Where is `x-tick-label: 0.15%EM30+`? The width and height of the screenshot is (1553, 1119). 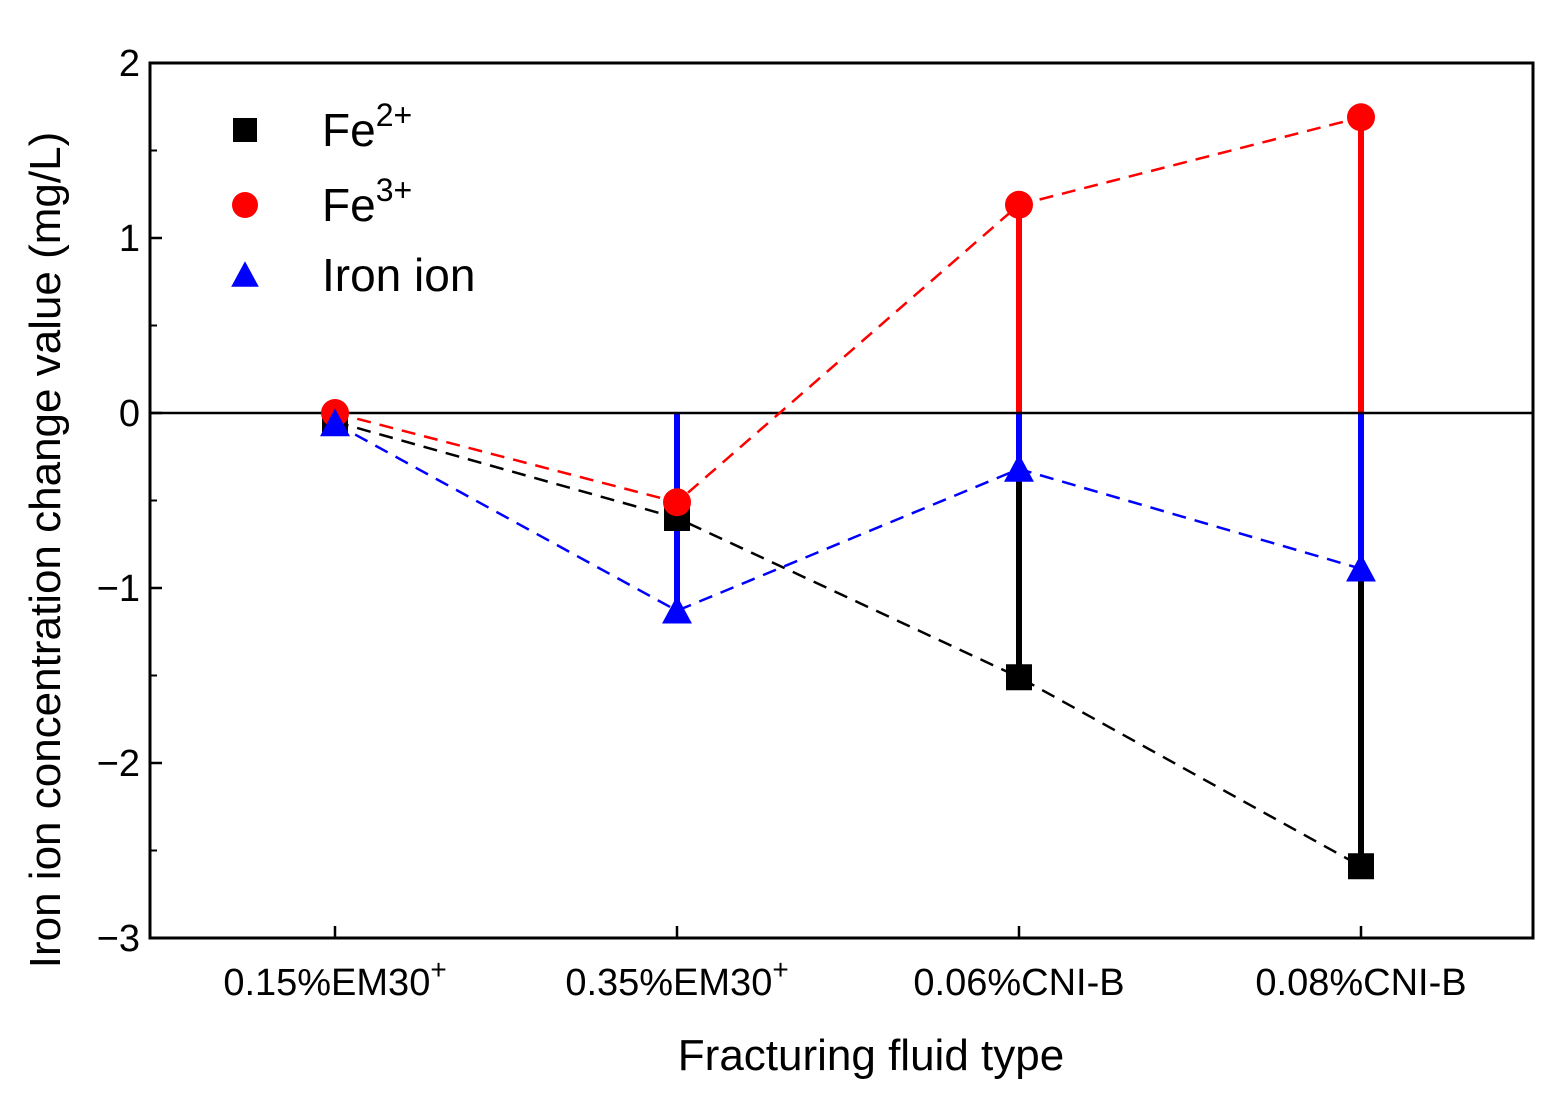 x-tick-label: 0.15%EM30+ is located at coordinates (334, 979).